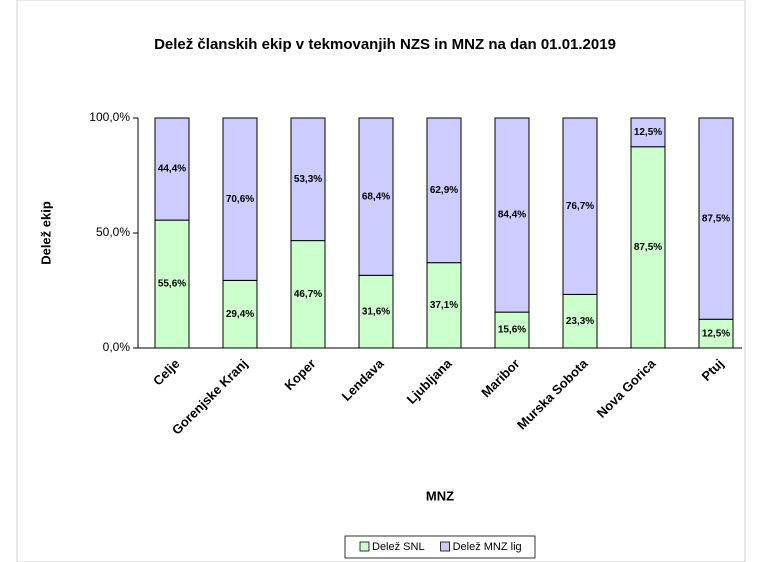 The width and height of the screenshot is (762, 562). I want to click on data-label: 44,4%, so click(172, 169).